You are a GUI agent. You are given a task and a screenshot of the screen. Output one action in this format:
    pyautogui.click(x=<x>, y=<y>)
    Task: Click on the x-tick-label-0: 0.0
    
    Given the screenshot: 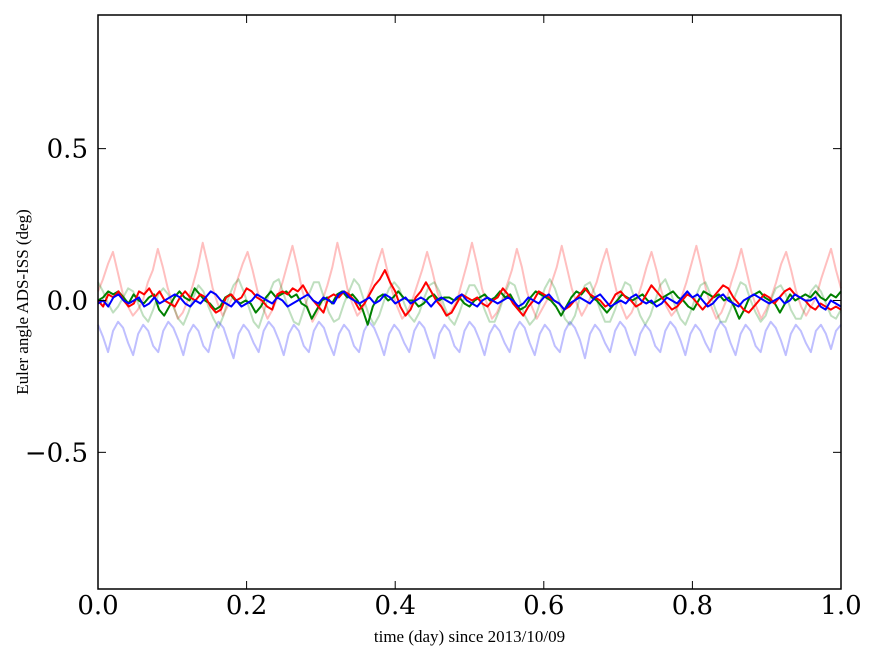 What is the action you would take?
    pyautogui.click(x=97, y=606)
    